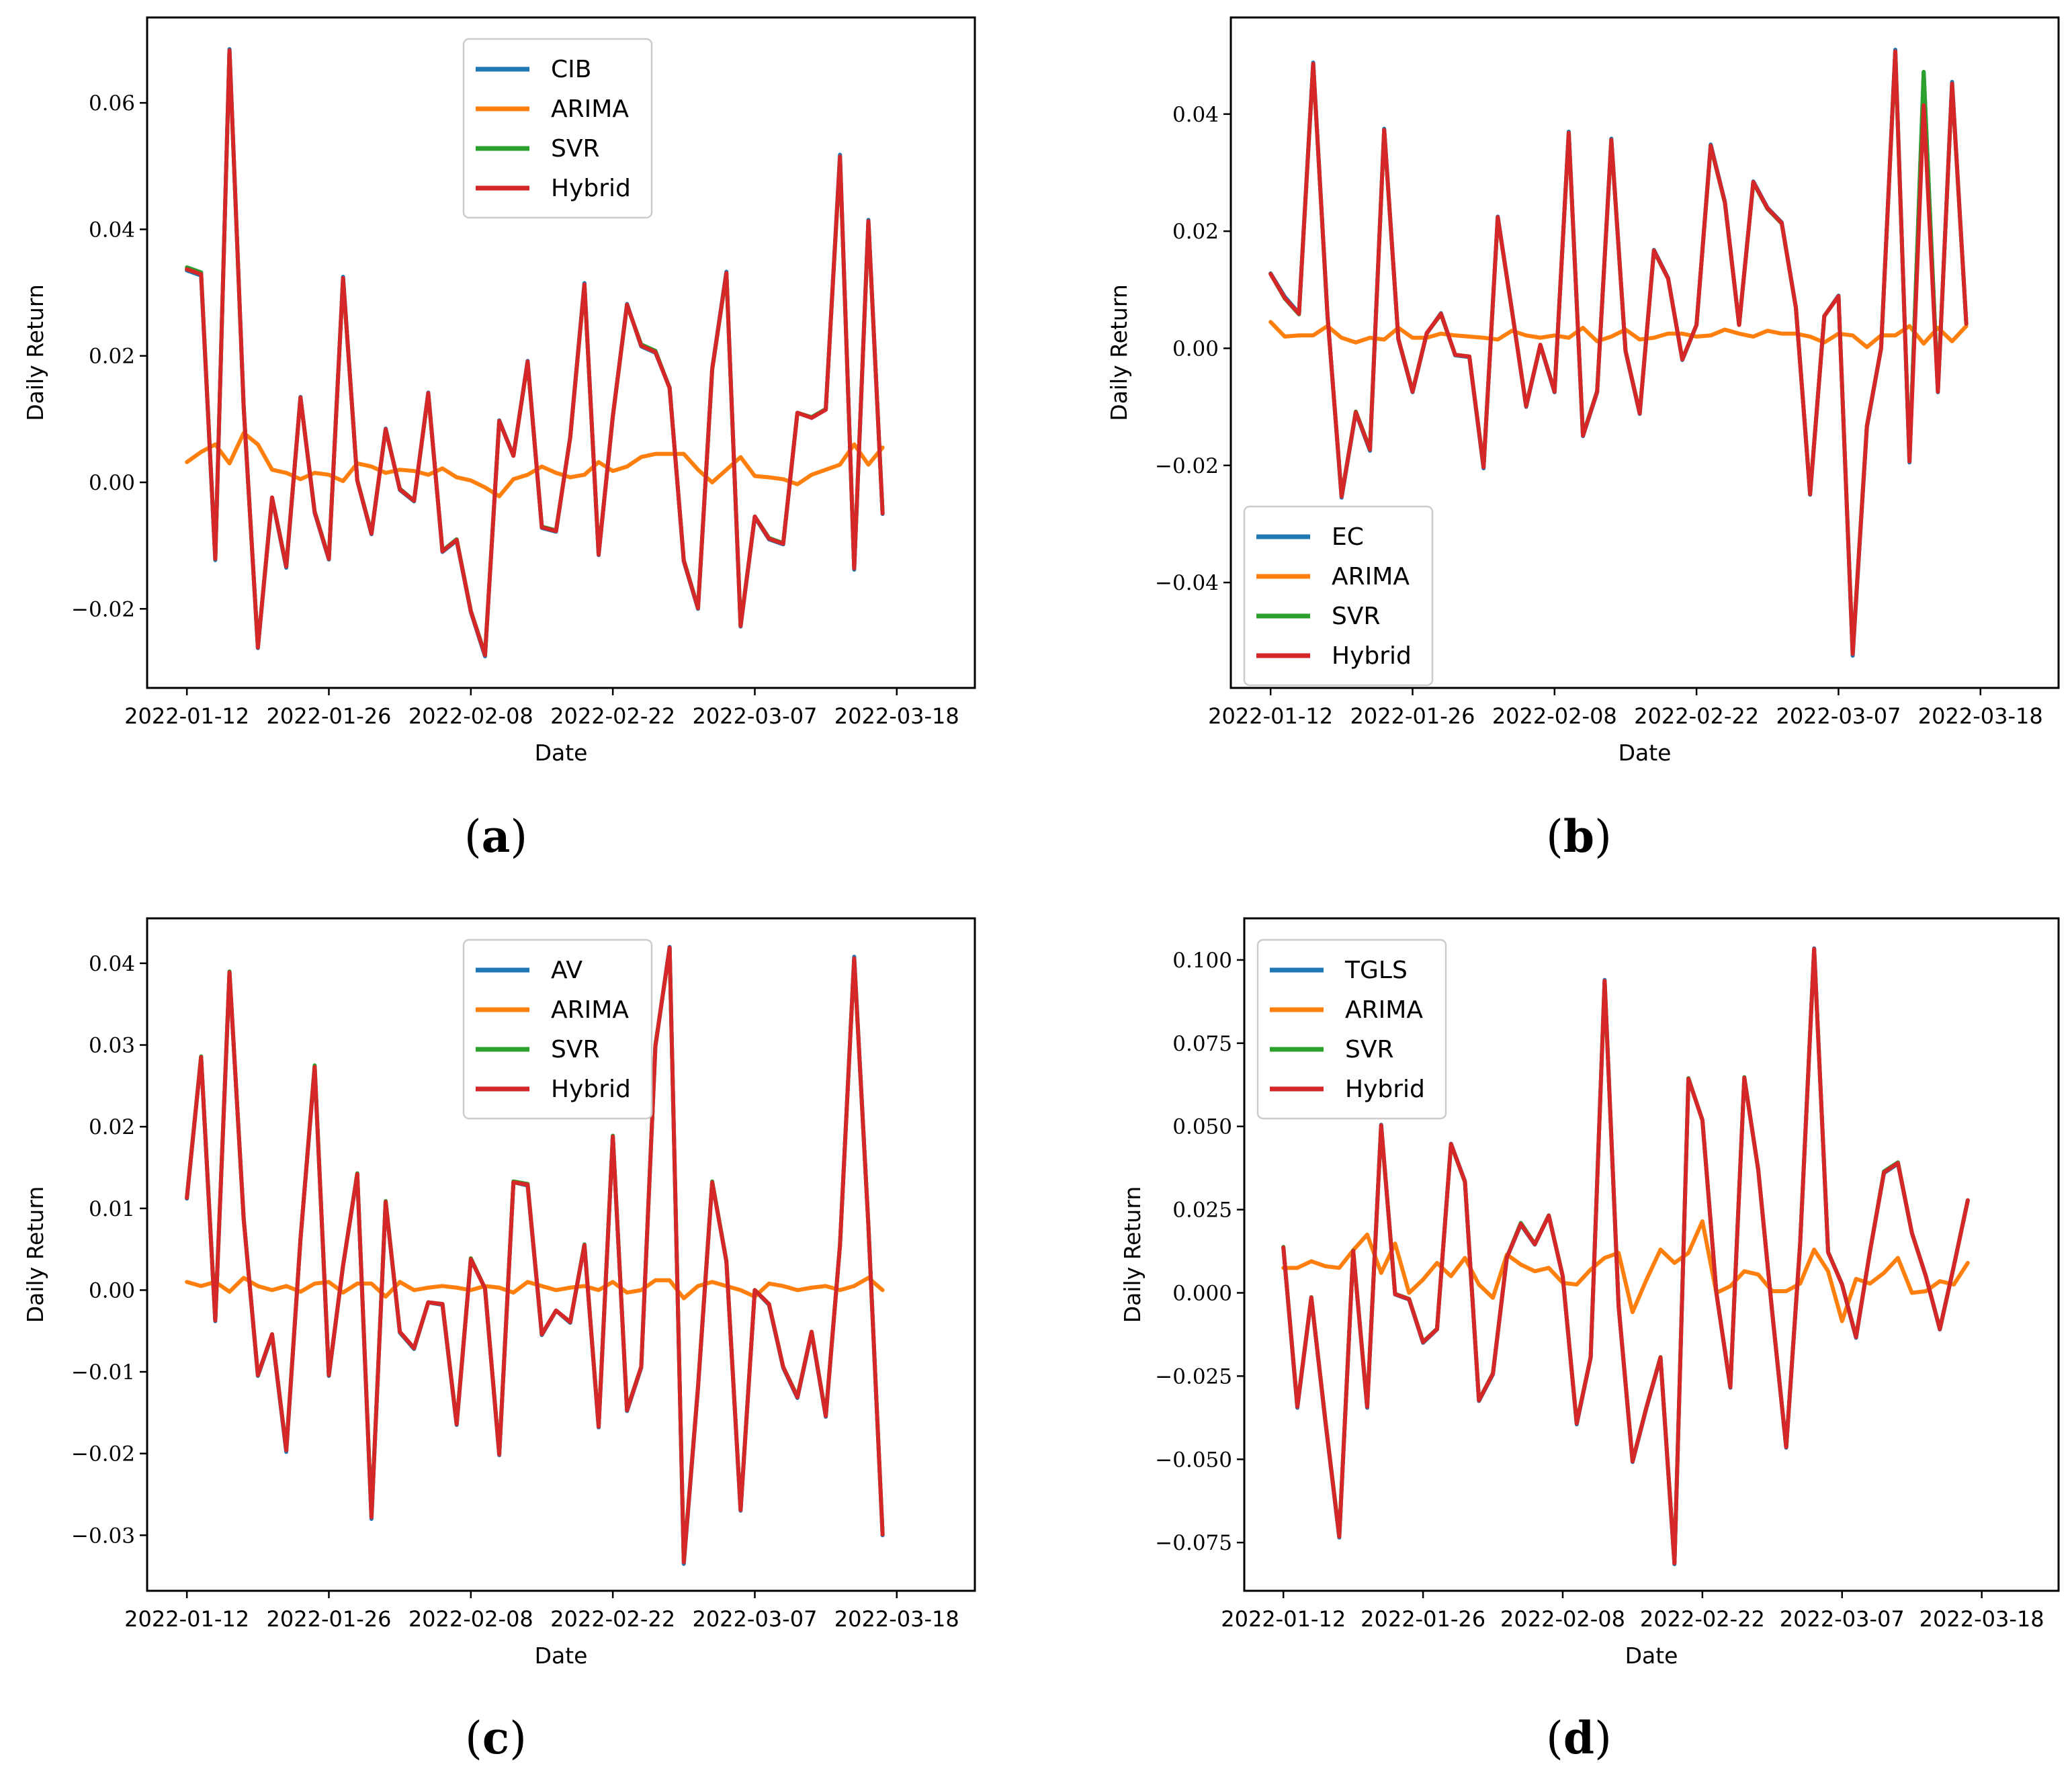 Image resolution: width=2072 pixels, height=1791 pixels. What do you see at coordinates (1193, 1376) in the screenshot?
I see `y-tick-label: −0.025` at bounding box center [1193, 1376].